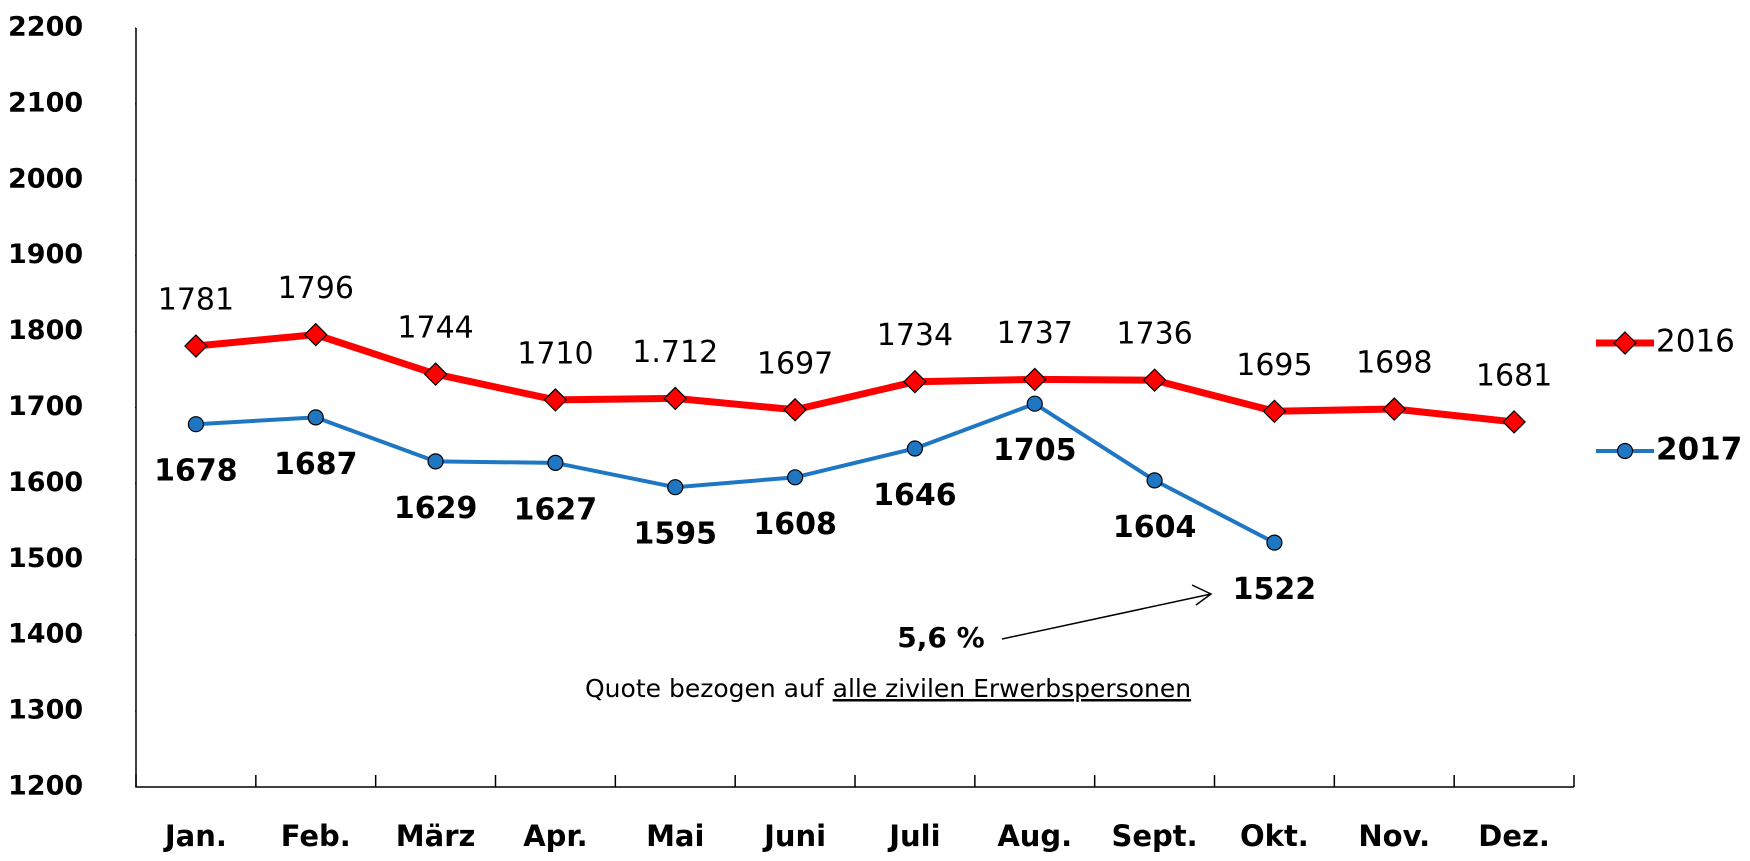  I want to click on x-tick-label: Juni, so click(794, 836).